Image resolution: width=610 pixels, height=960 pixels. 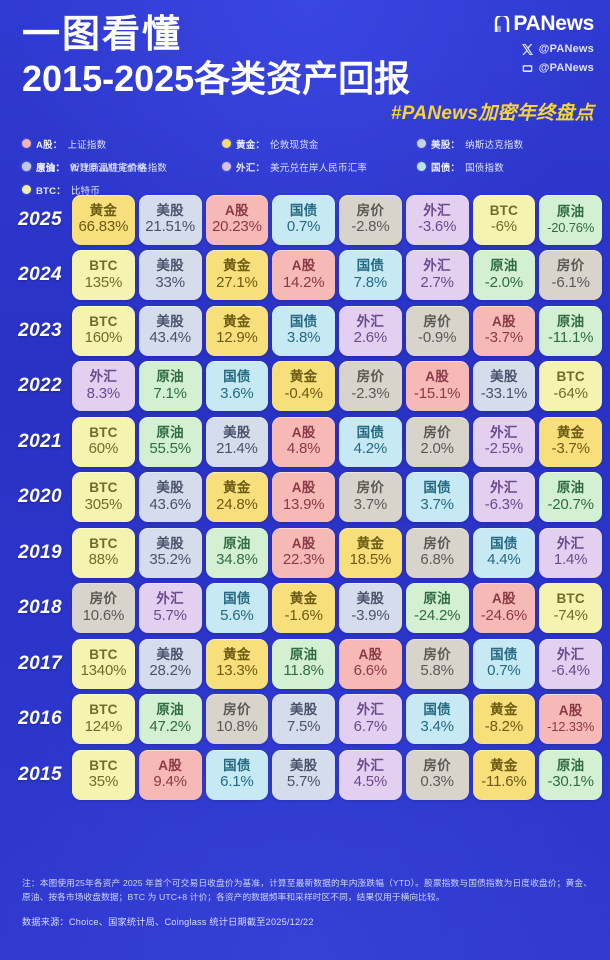 I want to click on asset-cell: 房价 5.8%, so click(x=437, y=663).